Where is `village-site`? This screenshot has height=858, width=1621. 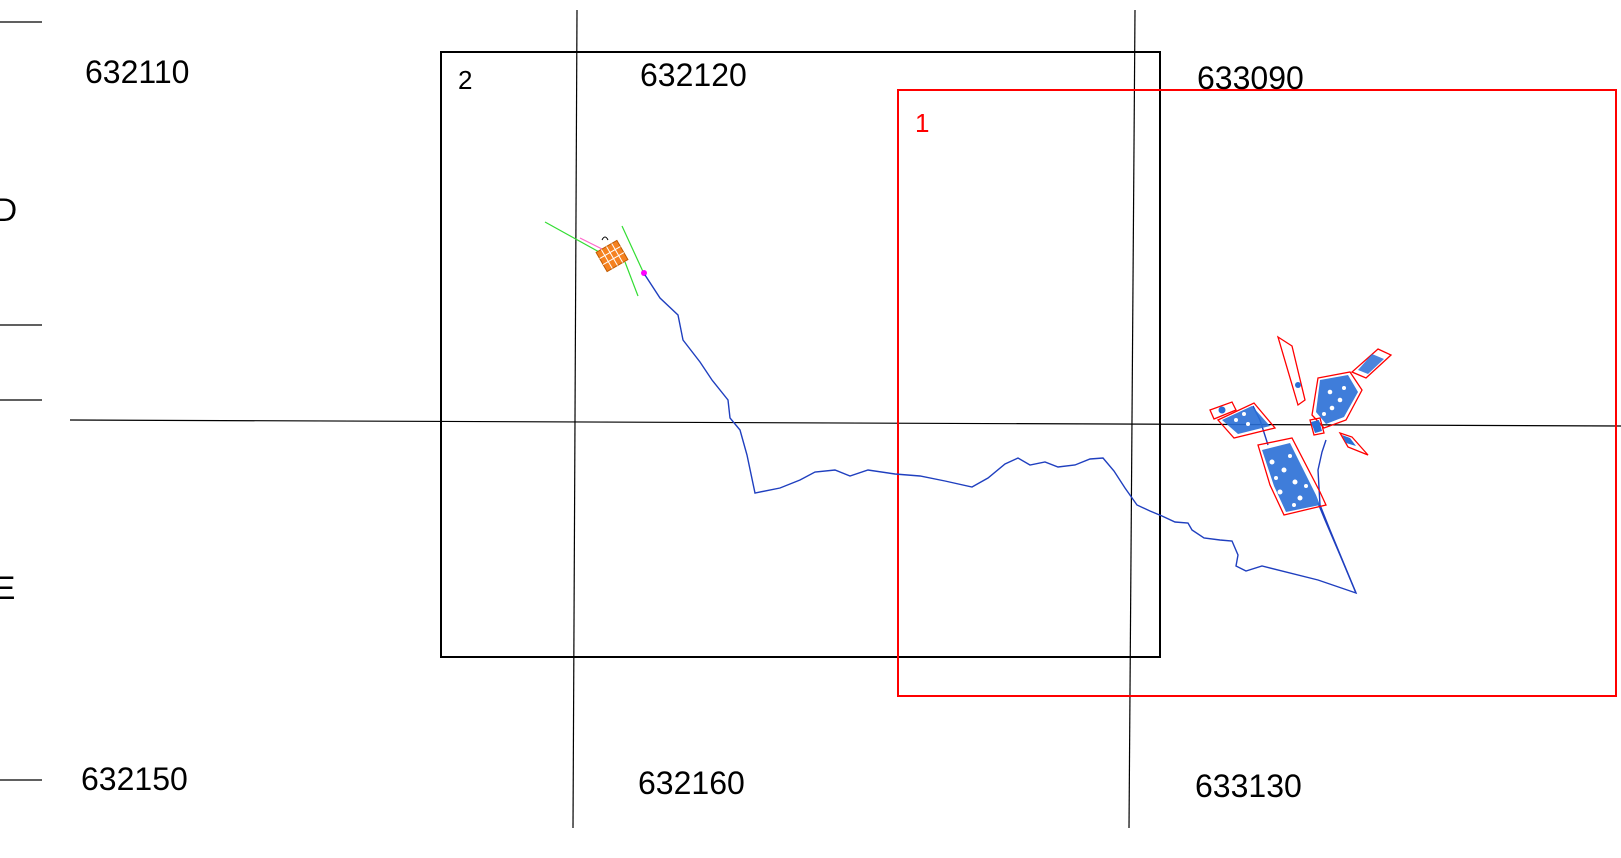 village-site is located at coordinates (595, 259).